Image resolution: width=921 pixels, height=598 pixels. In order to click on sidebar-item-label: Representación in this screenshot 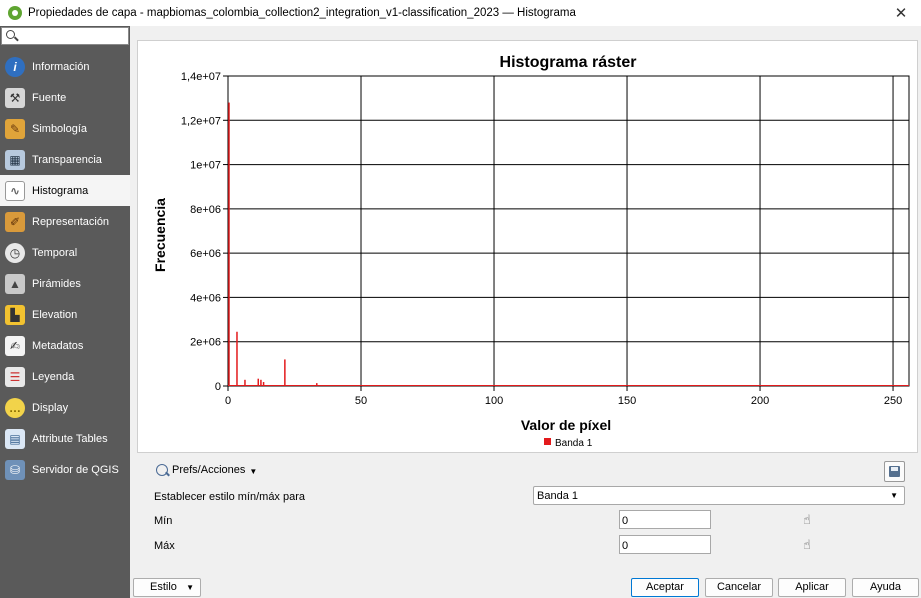, I will do `click(71, 221)`.